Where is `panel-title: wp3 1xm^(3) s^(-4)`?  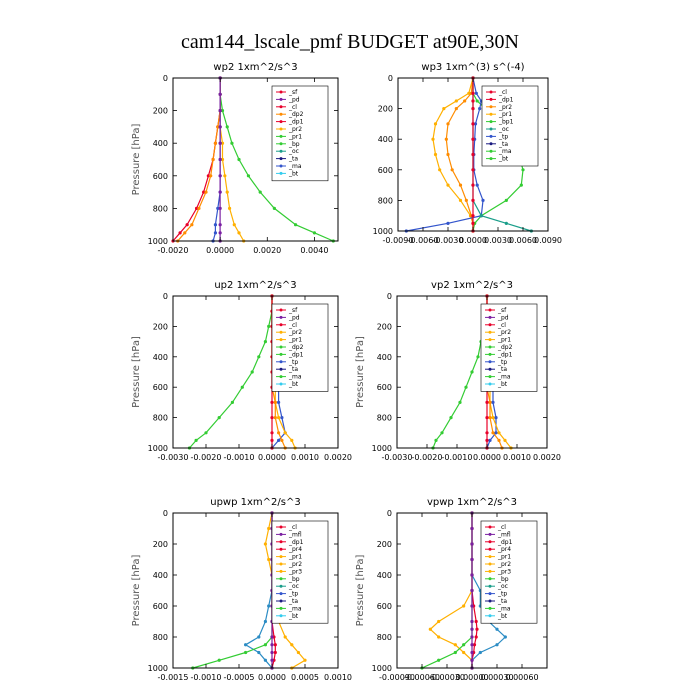 panel-title: wp3 1xm^(3) s^(-4) is located at coordinates (472, 67).